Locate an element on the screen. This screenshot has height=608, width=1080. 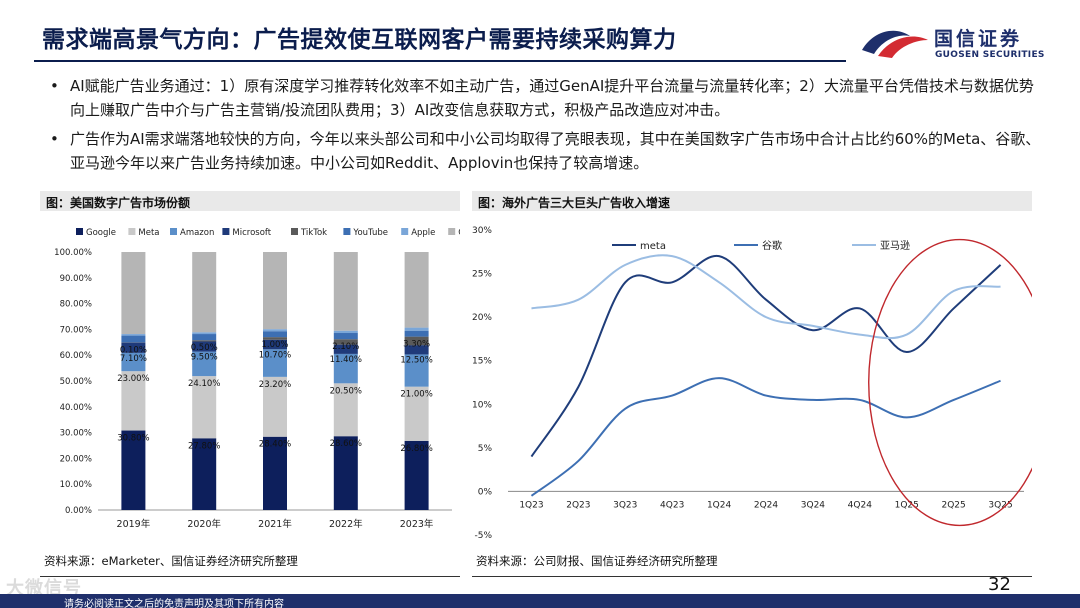
data-label-tiktok: 0.10% is located at coordinates (133, 350).